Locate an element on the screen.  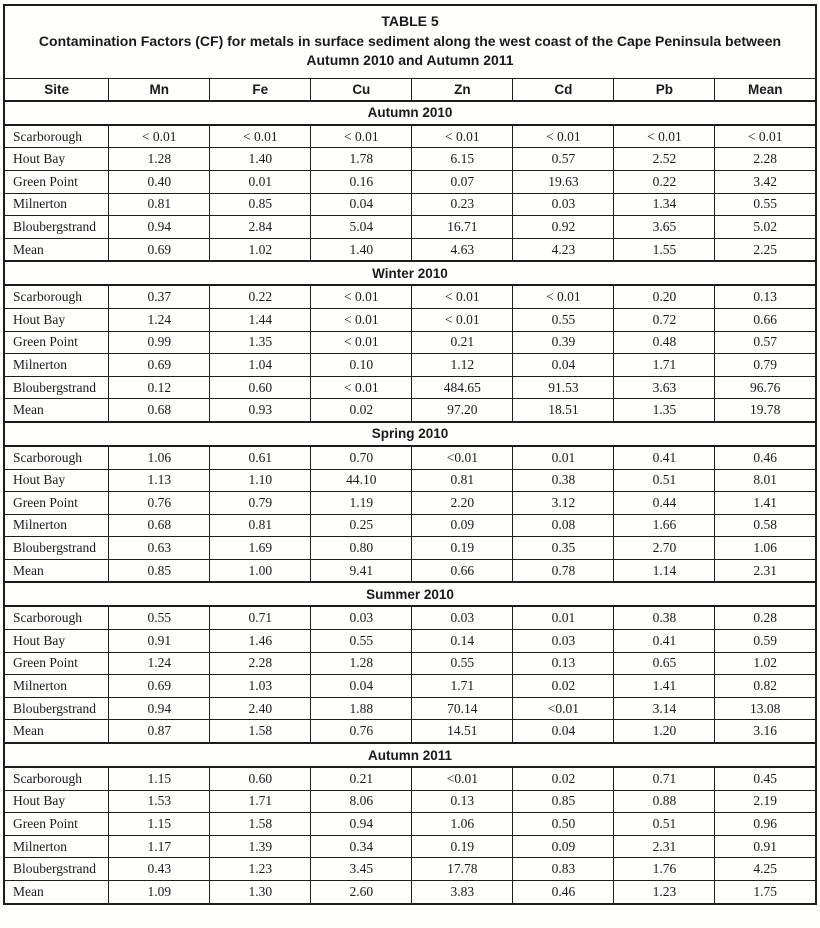
value-cell: 1.40 is located at coordinates (361, 249).